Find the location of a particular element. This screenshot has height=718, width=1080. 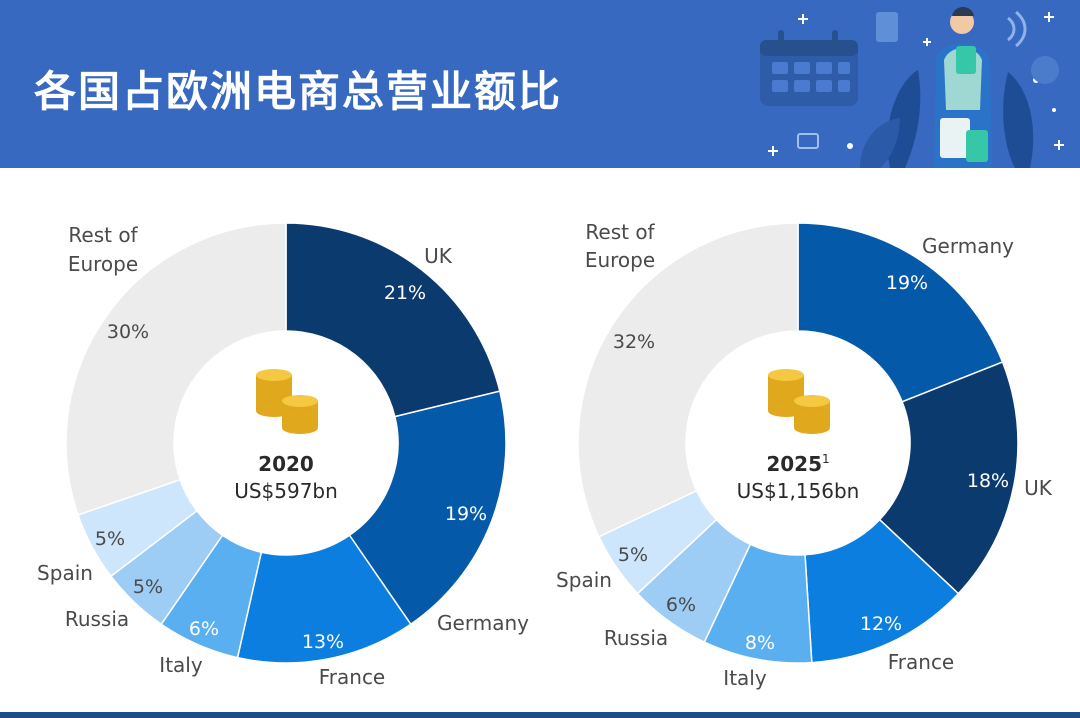

slice-pct-uk: 18% is located at coordinates (988, 481).